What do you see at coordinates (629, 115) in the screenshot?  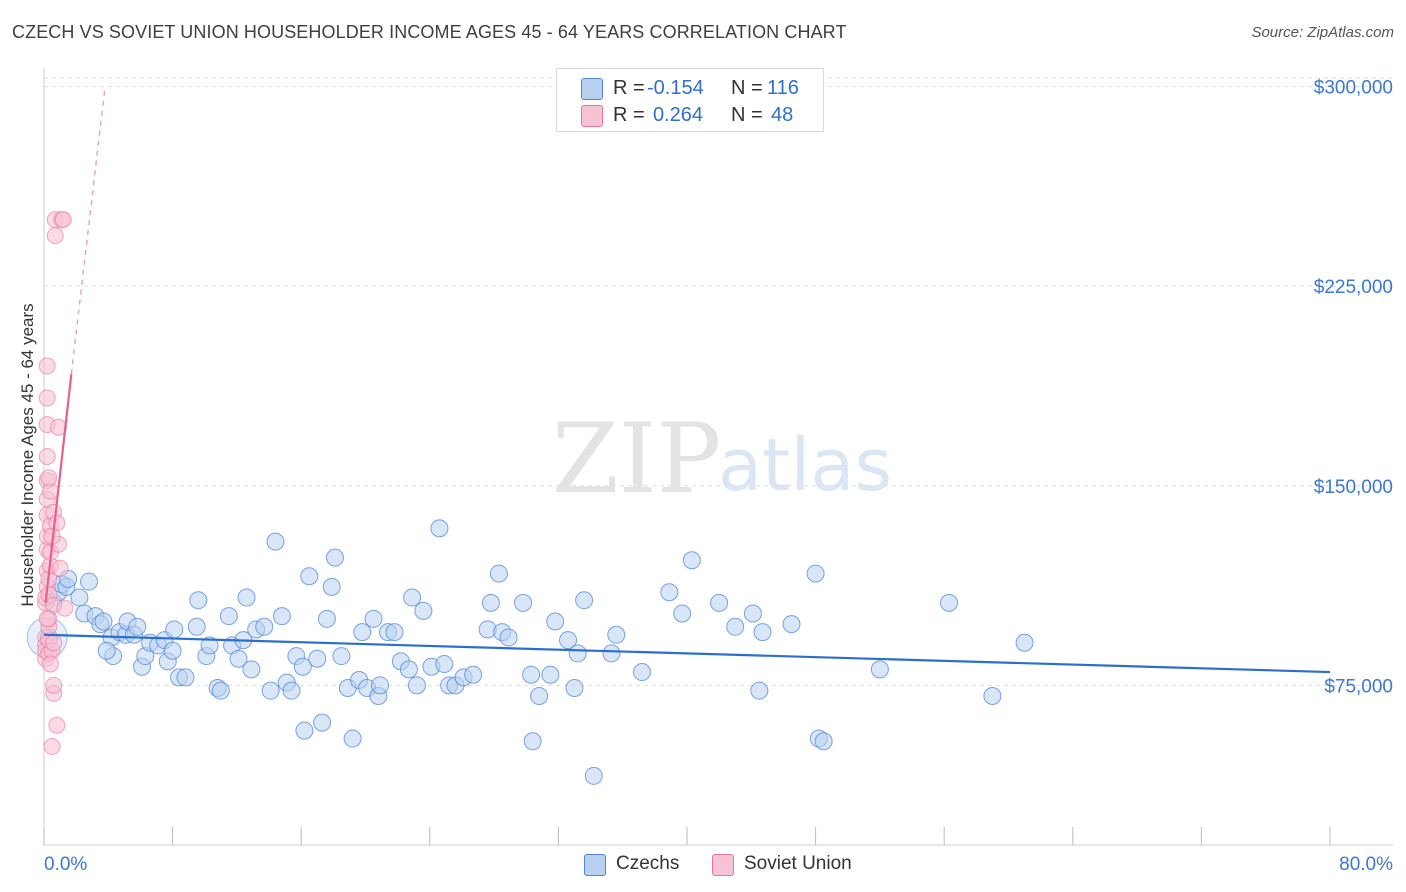 I see `r-label: R =` at bounding box center [629, 115].